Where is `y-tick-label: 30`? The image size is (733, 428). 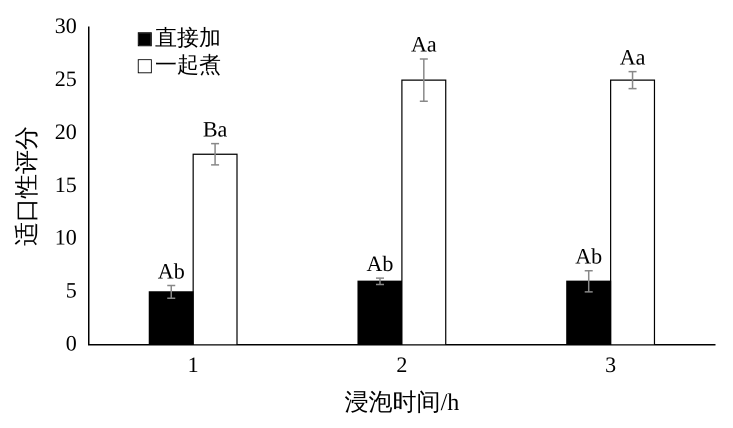
y-tick-label: 30 is located at coordinates (65, 25).